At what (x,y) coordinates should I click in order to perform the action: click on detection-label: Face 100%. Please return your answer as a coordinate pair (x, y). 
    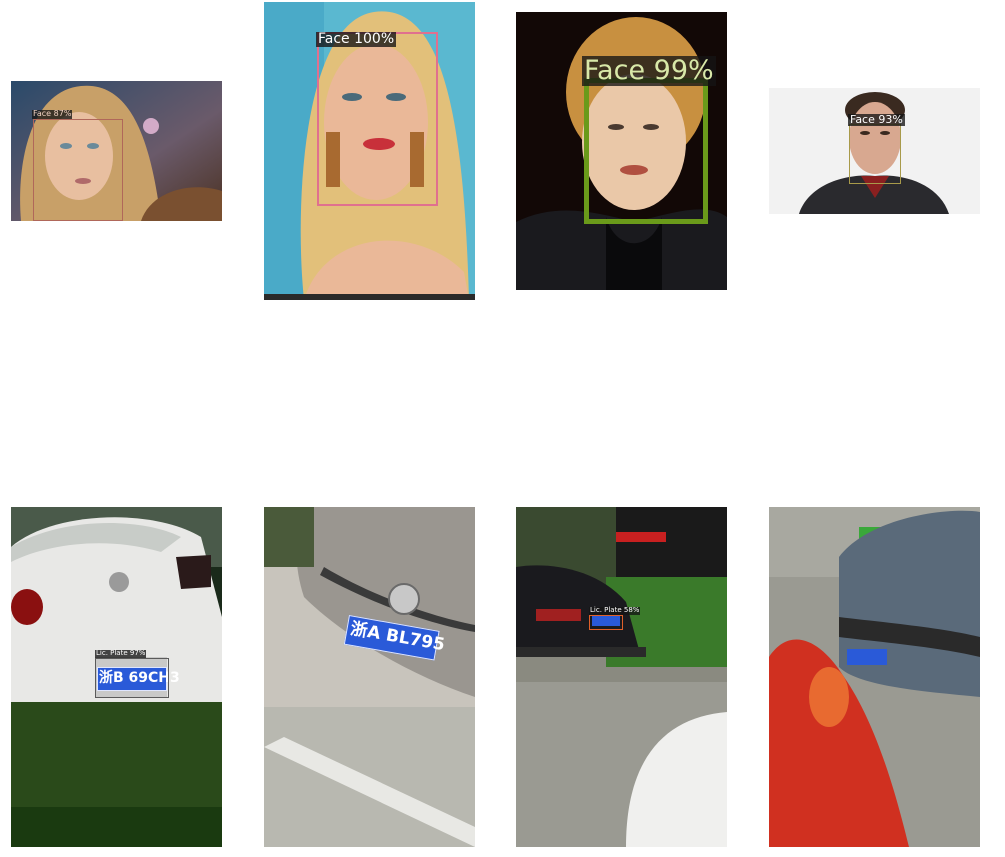
    Looking at the image, I should click on (356, 39).